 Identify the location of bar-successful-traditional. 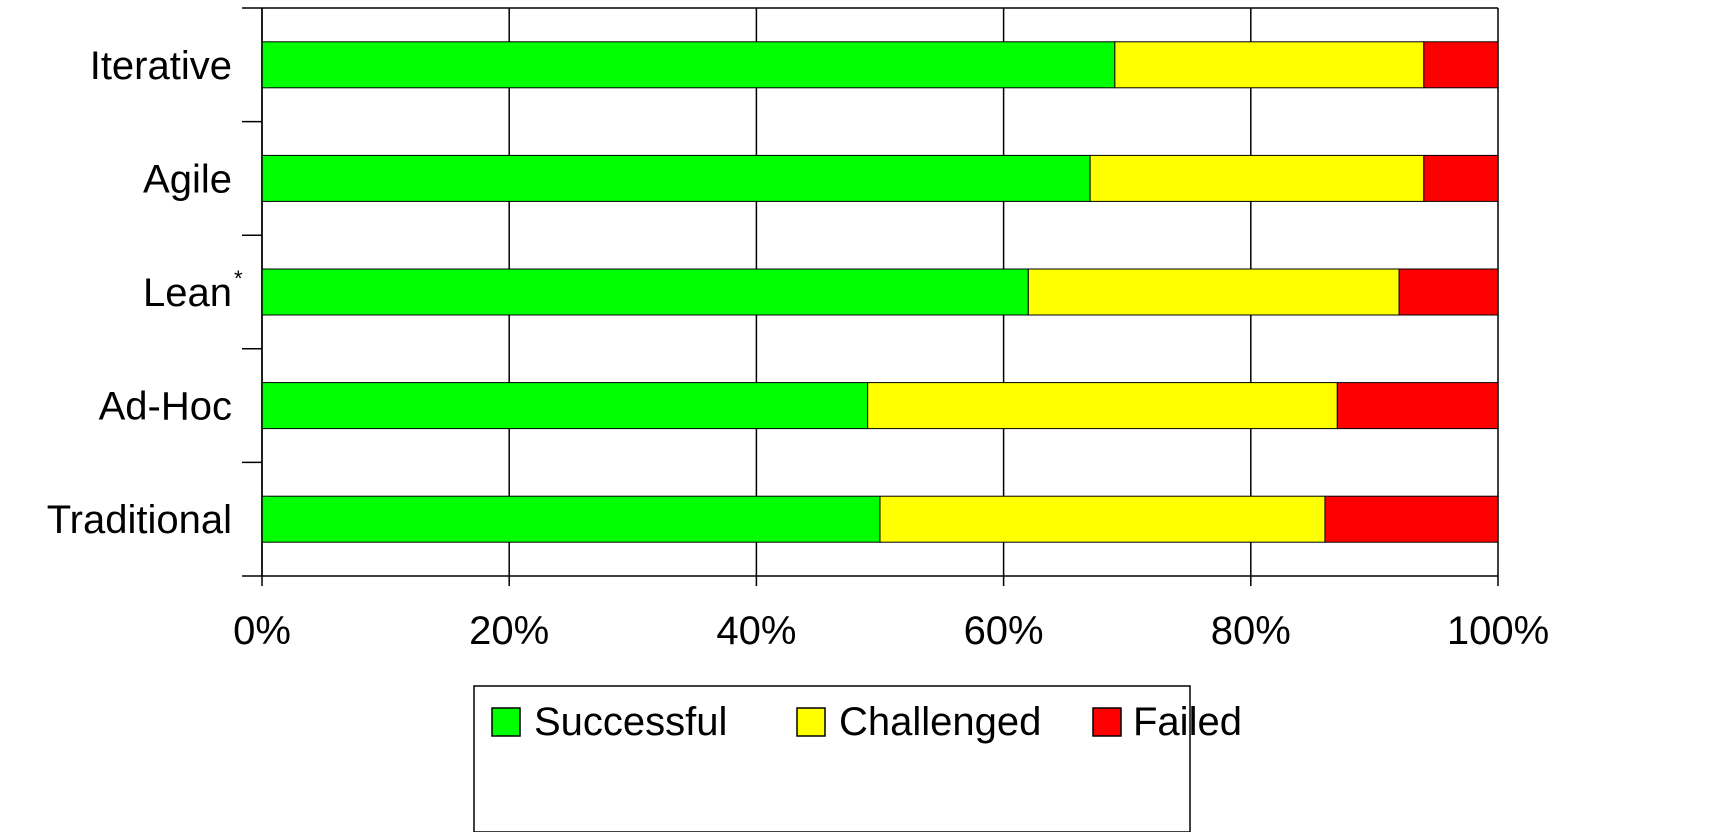
(571, 519).